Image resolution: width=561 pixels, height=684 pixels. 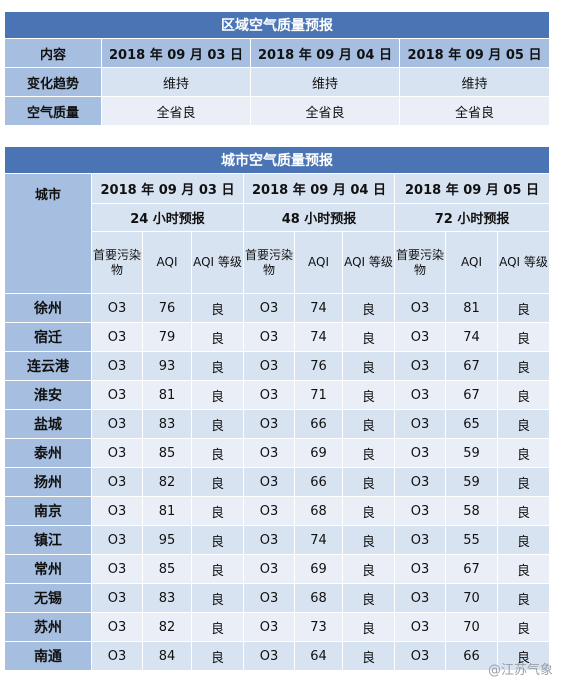 What do you see at coordinates (277, 656) in the screenshot?
I see `table-row: 南通 O3 84 良 O3 64 良 O3 66 良` at bounding box center [277, 656].